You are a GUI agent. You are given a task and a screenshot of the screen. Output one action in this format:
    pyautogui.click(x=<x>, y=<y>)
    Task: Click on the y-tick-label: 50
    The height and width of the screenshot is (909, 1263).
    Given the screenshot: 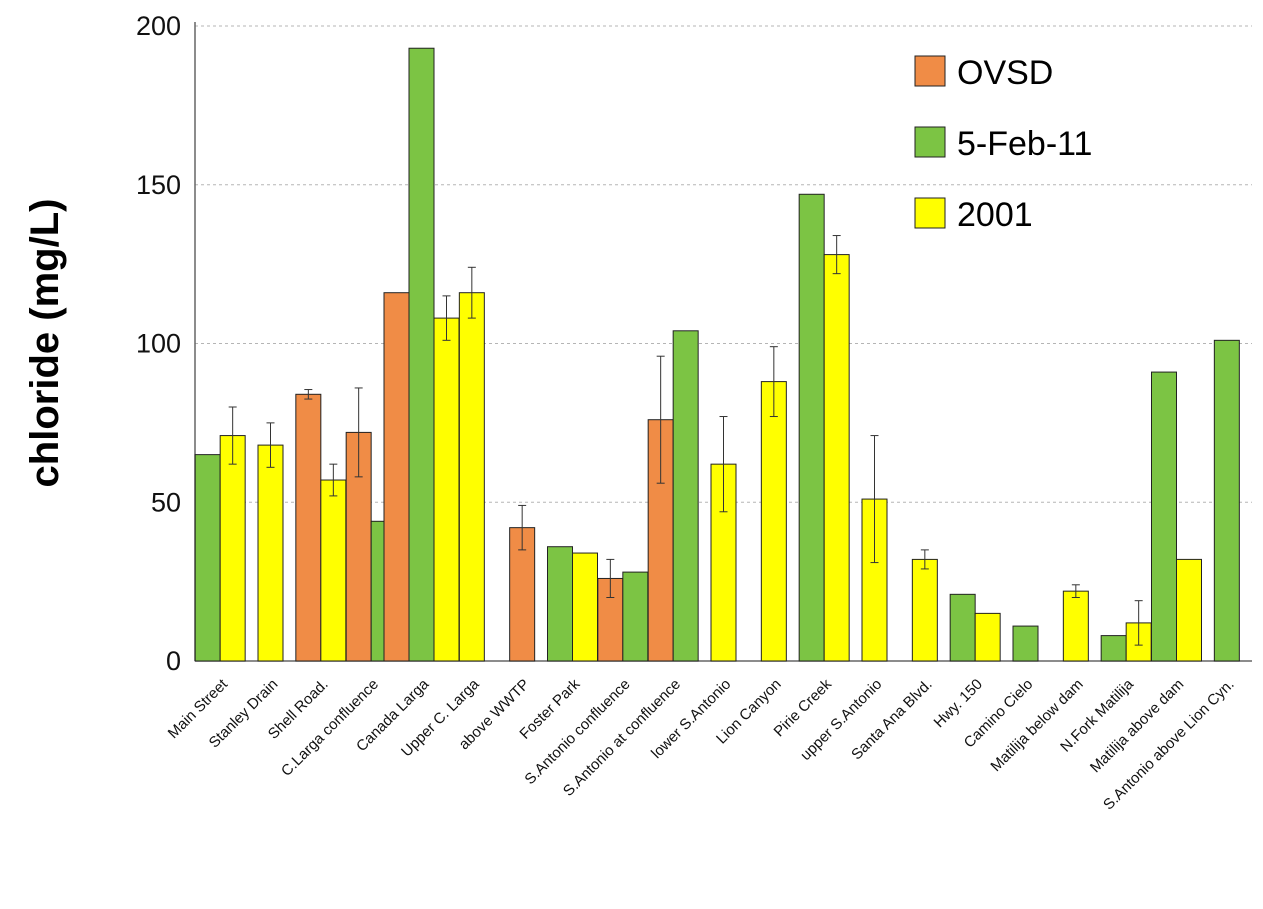 What is the action you would take?
    pyautogui.click(x=166, y=502)
    